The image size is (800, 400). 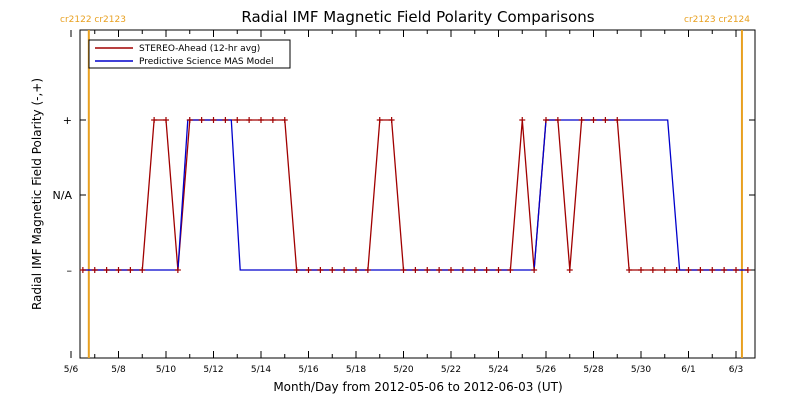 What do you see at coordinates (70, 270) in the screenshot?
I see `y-tick-label-2: –` at bounding box center [70, 270].